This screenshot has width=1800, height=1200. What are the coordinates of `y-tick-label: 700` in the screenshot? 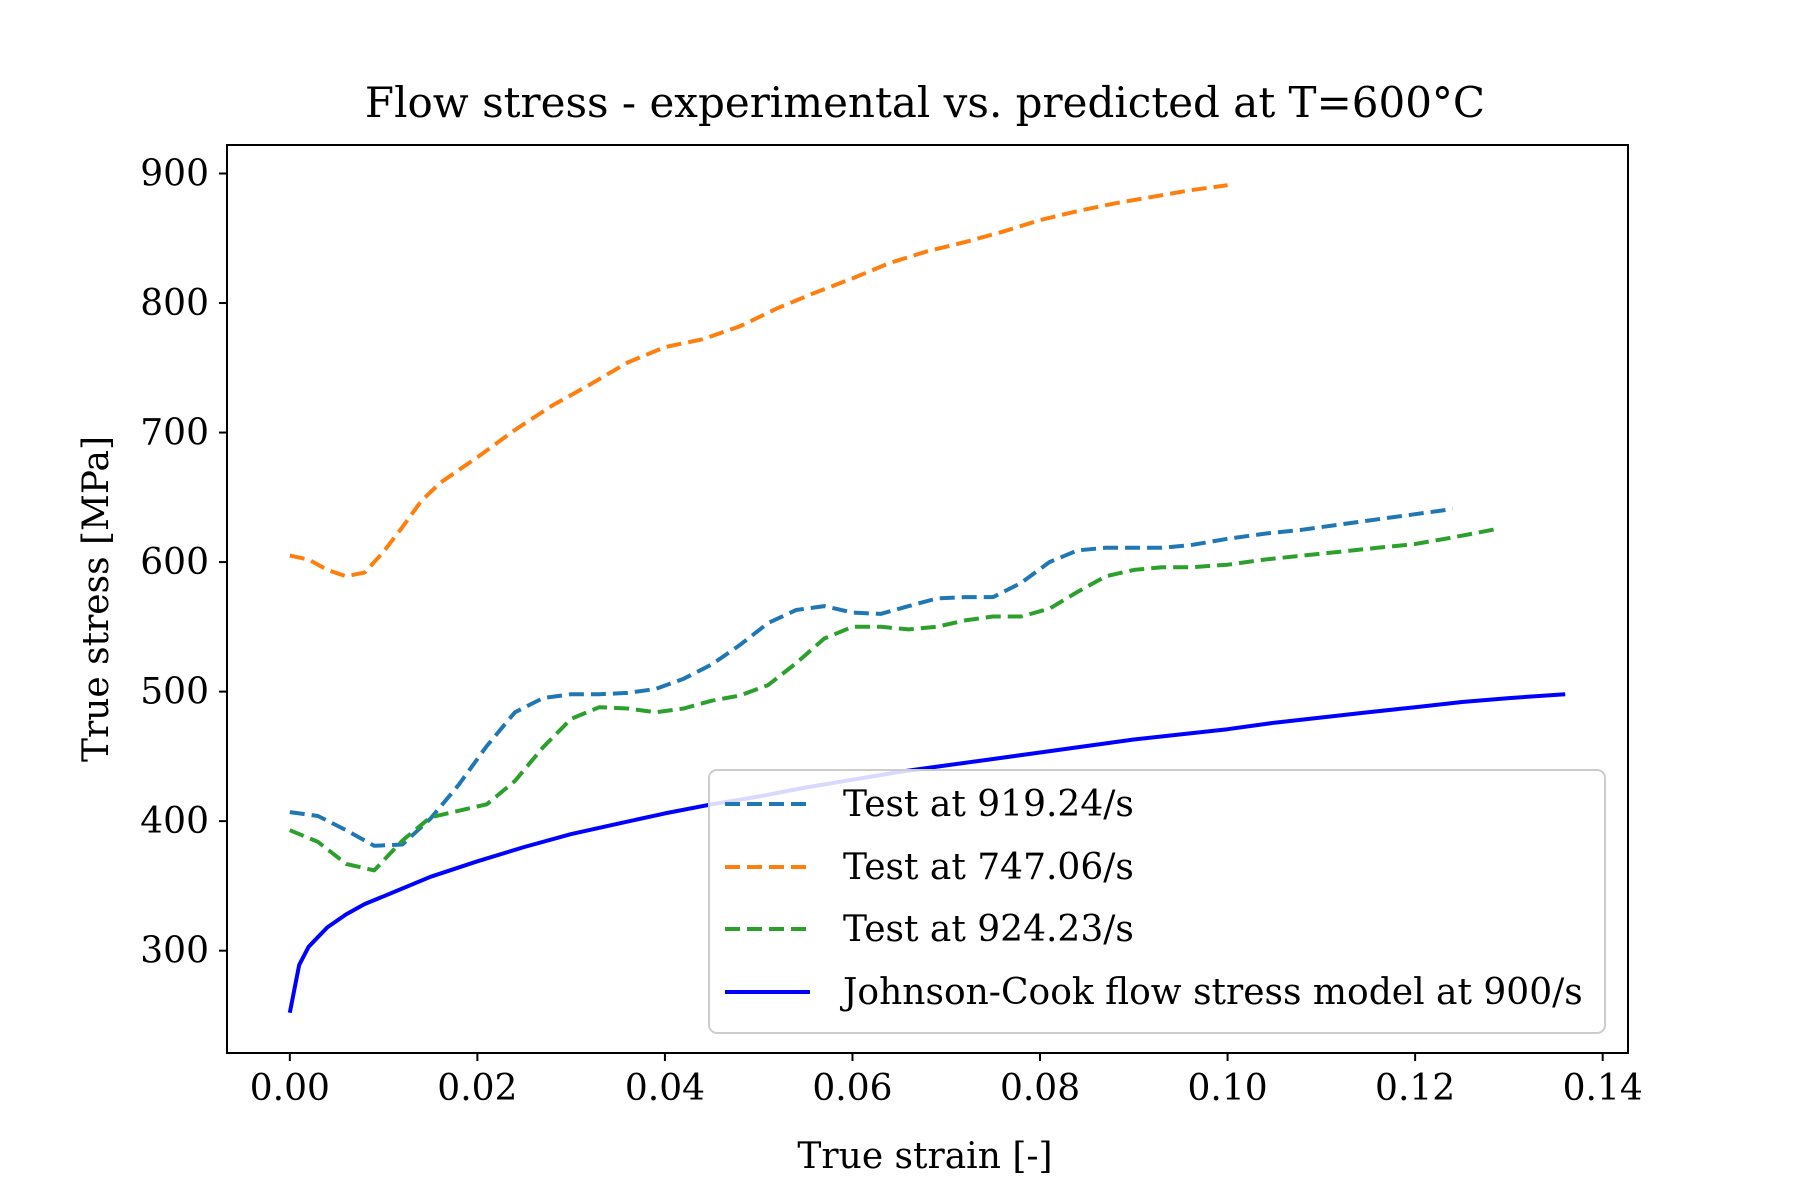 It's located at (174, 433).